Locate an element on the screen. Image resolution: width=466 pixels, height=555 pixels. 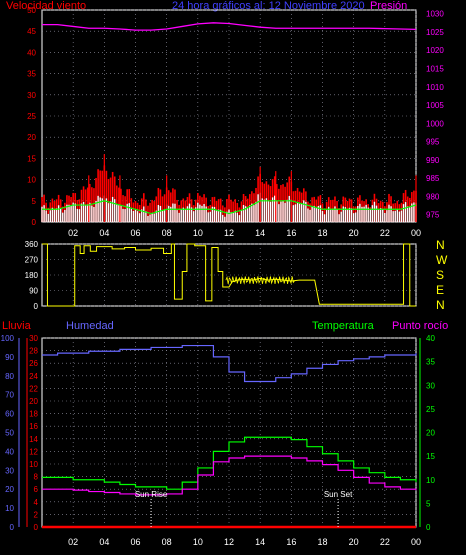
sun-annotation: Sun Set is located at coordinates (338, 494).